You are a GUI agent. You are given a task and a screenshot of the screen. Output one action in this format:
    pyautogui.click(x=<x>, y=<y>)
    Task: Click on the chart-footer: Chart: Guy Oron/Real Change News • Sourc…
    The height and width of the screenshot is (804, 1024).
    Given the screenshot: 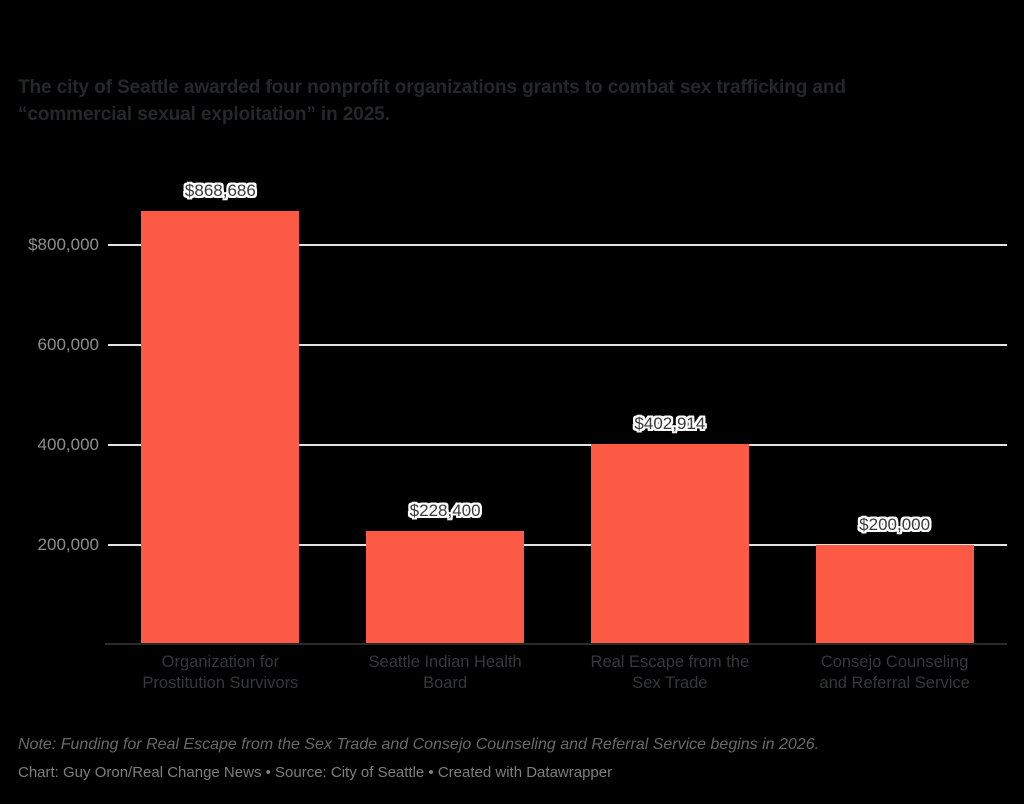 What is the action you would take?
    pyautogui.click(x=315, y=772)
    